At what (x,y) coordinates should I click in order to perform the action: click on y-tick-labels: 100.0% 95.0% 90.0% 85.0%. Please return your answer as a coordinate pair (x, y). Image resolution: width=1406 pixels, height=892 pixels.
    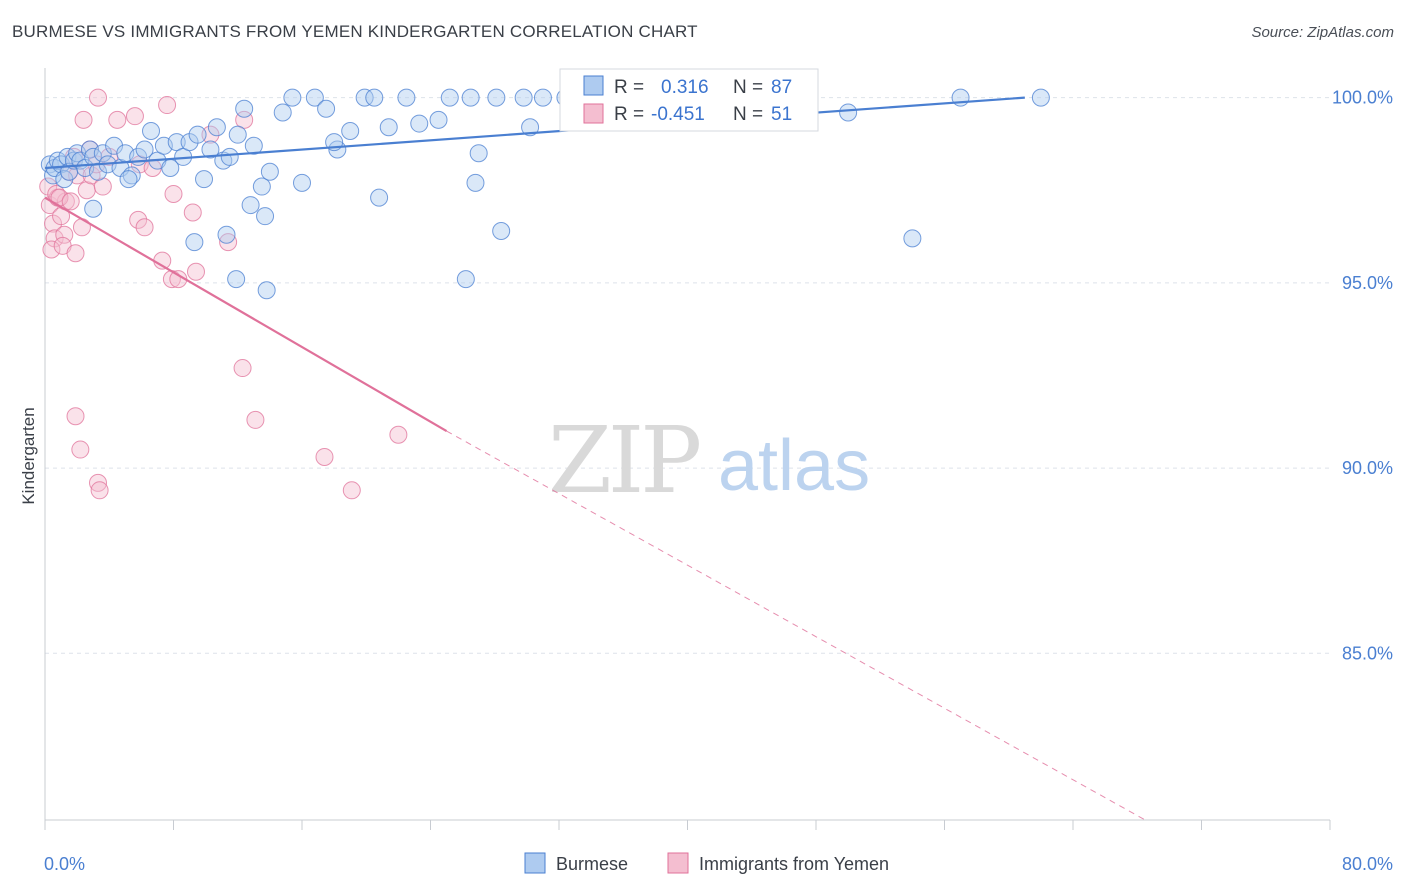
    Looking at the image, I should click on (1362, 376).